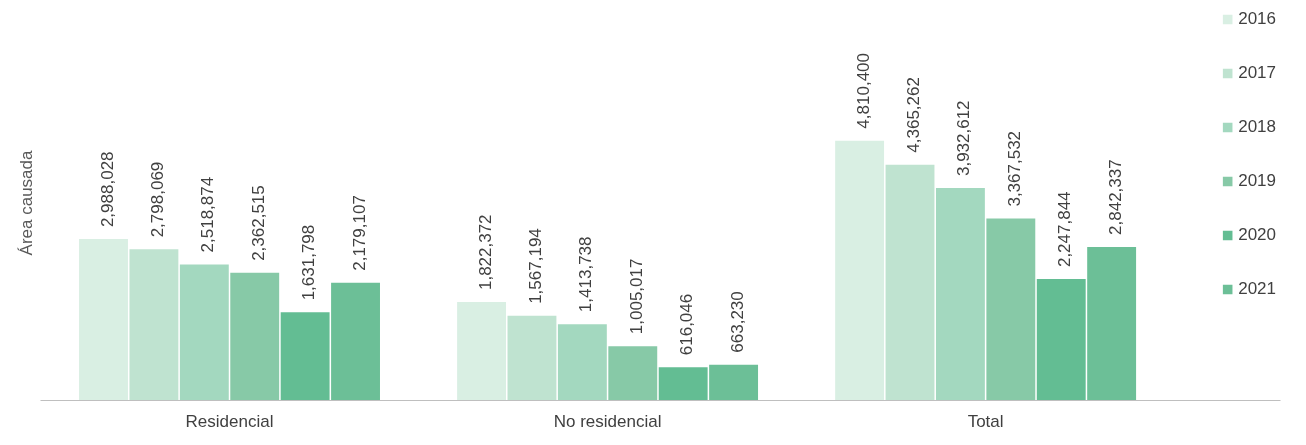  What do you see at coordinates (208, 214) in the screenshot?
I see `data-label: 2,518,874` at bounding box center [208, 214].